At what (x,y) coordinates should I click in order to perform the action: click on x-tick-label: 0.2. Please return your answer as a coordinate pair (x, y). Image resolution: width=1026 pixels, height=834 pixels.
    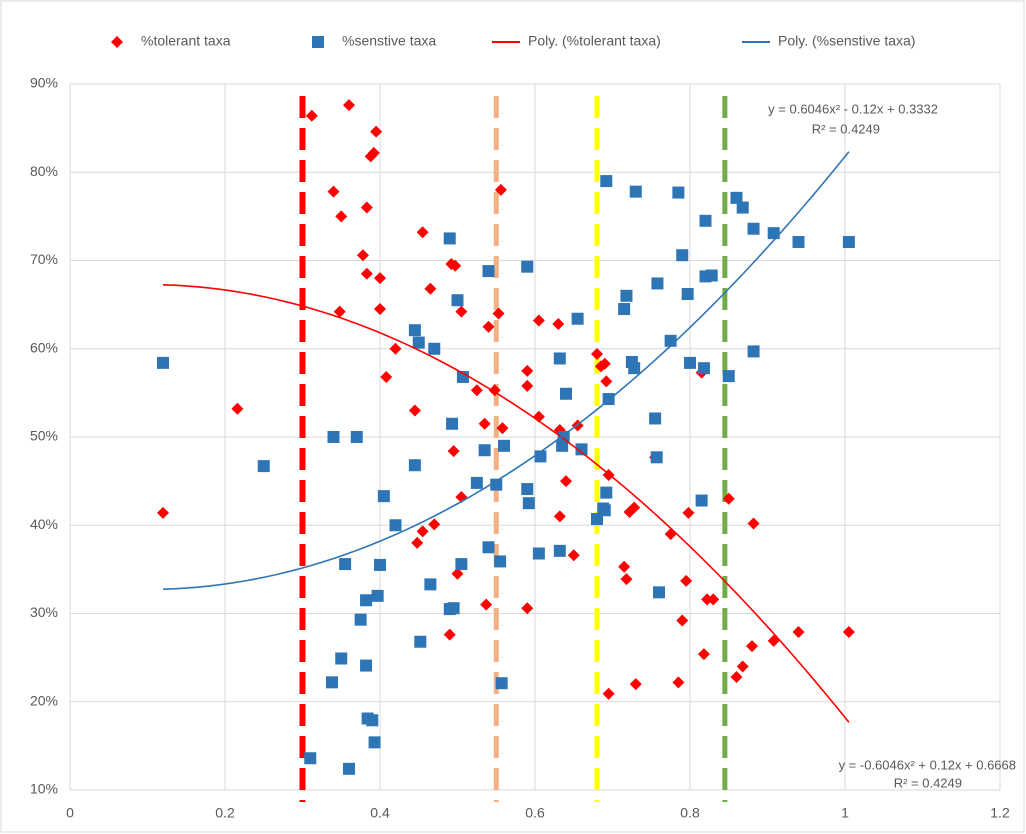
    Looking at the image, I should click on (225, 813).